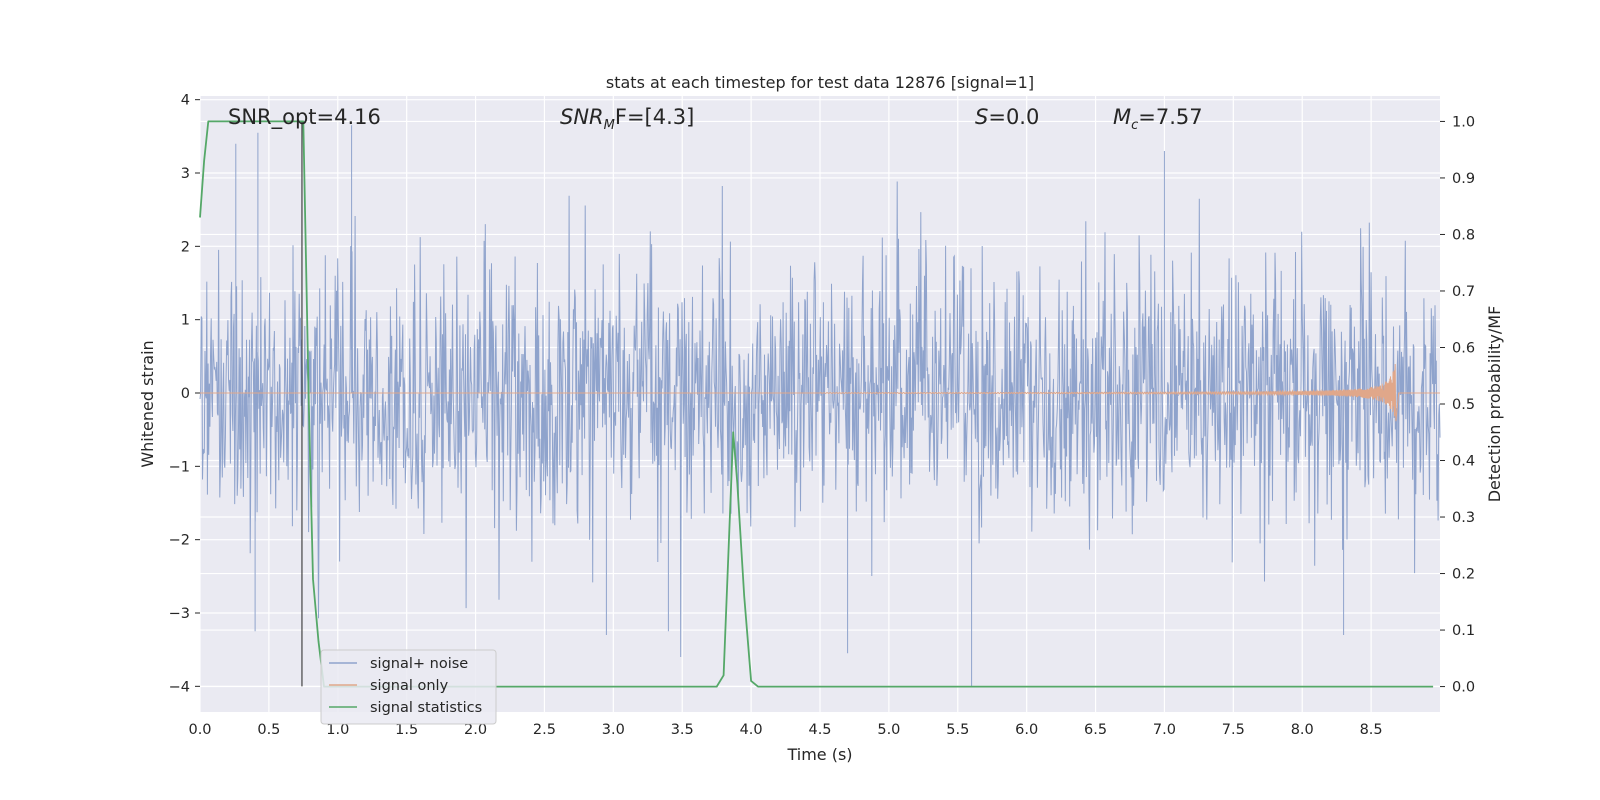  I want to click on x-tick-label: 3.0, so click(613, 730).